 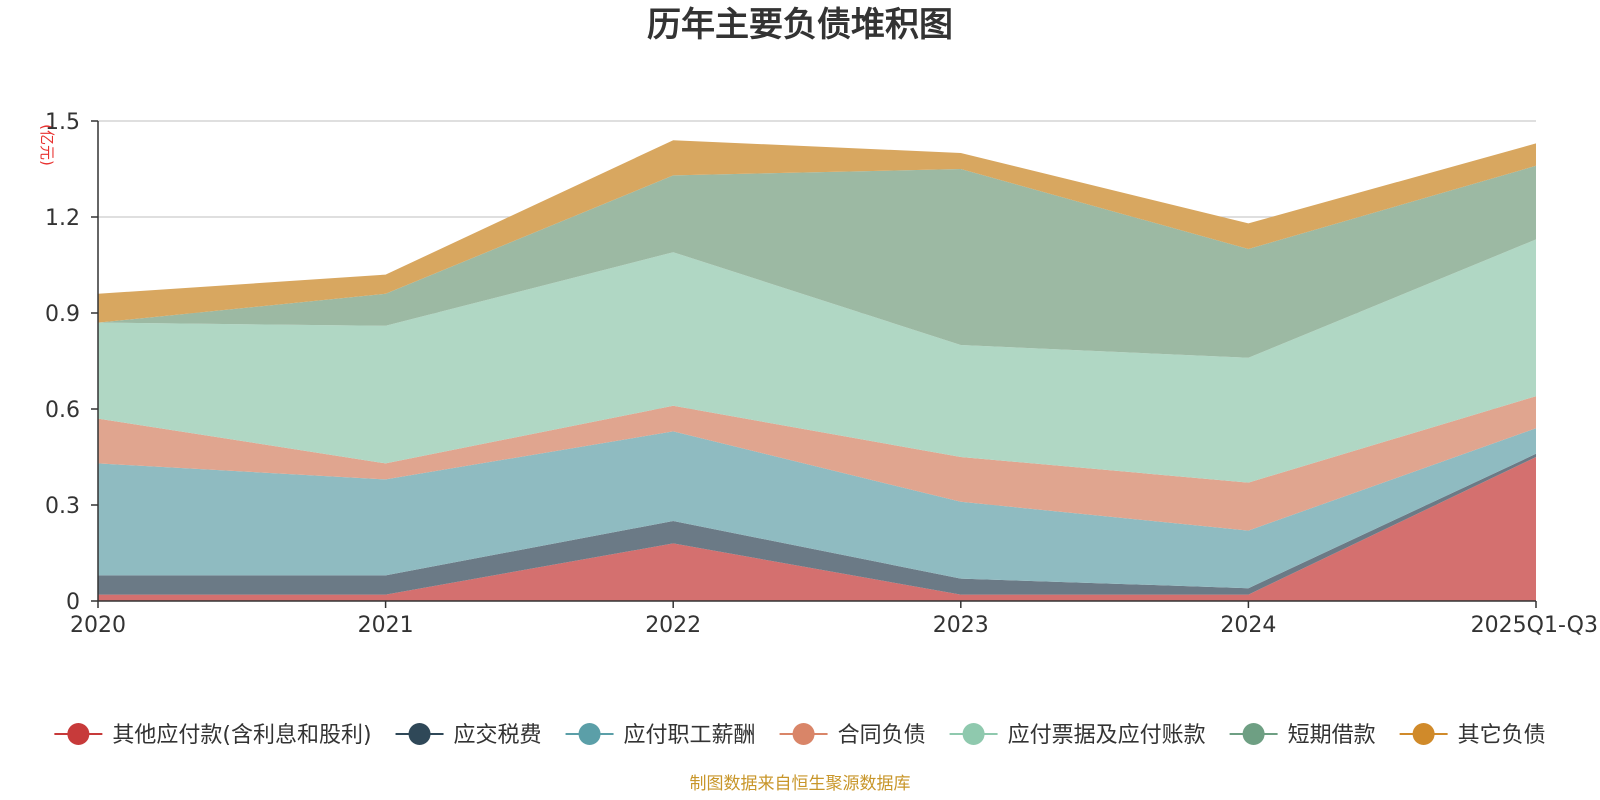 I want to click on y-tick-label: 0.3, so click(x=62, y=506).